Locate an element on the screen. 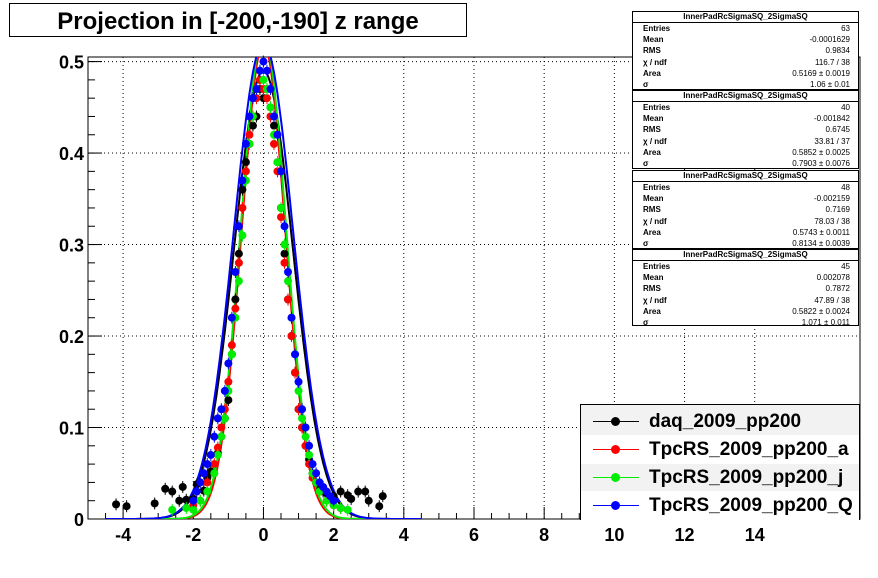 The image size is (878, 578). legend-entry-tpcrs-q: TpcRS_2009_pp200_Q is located at coordinates (720, 505).